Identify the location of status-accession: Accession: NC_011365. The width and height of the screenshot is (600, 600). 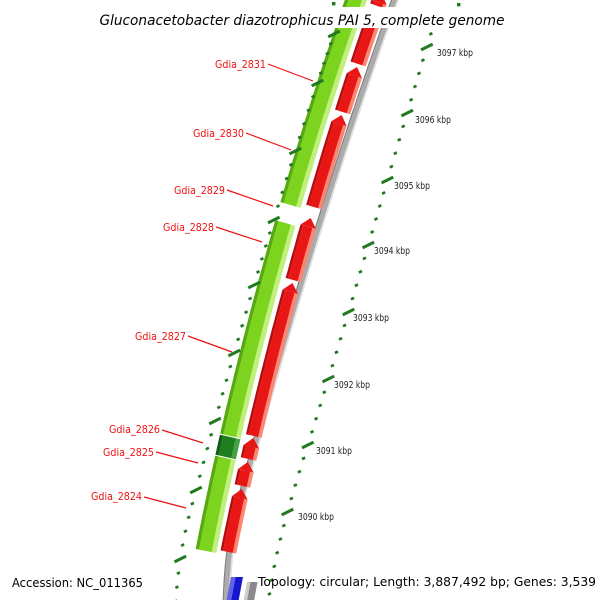
(77, 583).